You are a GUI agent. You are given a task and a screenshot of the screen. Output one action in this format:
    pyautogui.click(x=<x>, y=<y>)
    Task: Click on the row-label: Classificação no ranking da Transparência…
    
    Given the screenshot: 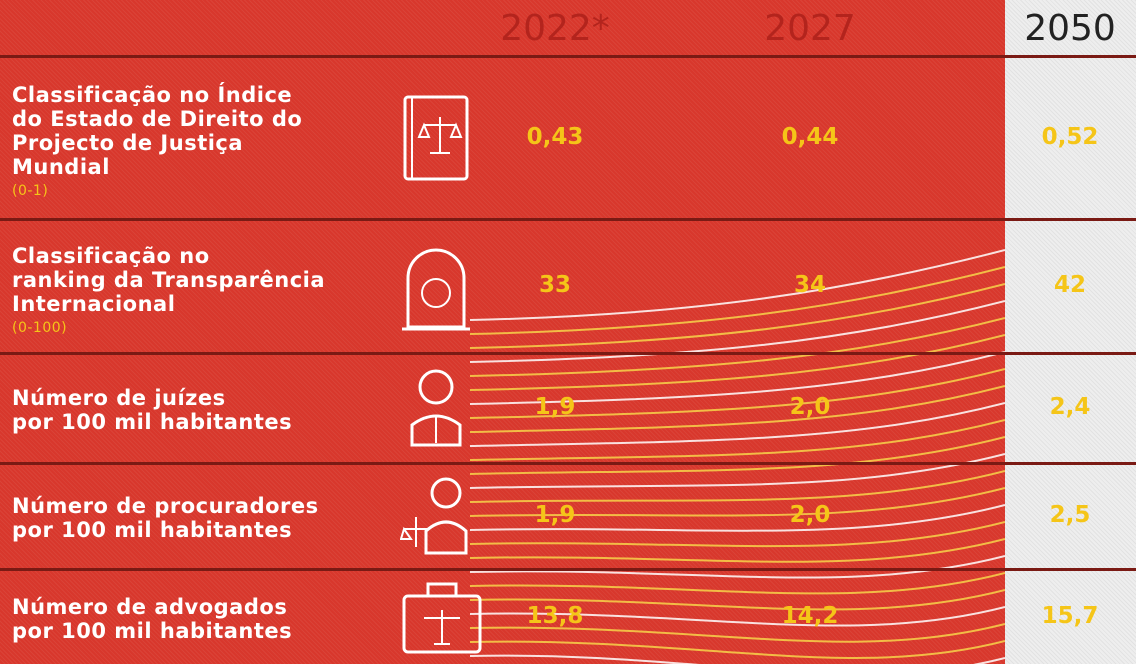 What is the action you would take?
    pyautogui.click(x=168, y=292)
    